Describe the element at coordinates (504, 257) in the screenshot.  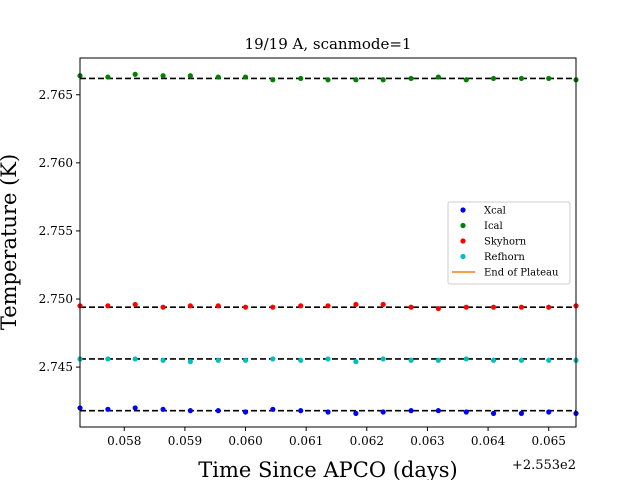
I see `legend-label-refhorn: Refhorn` at that location.